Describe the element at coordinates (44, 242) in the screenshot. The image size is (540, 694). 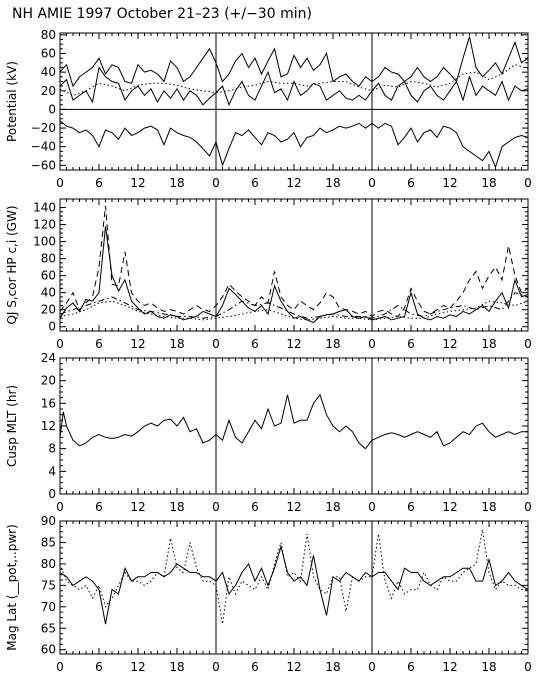
I see `y-tick-label: 100` at that location.